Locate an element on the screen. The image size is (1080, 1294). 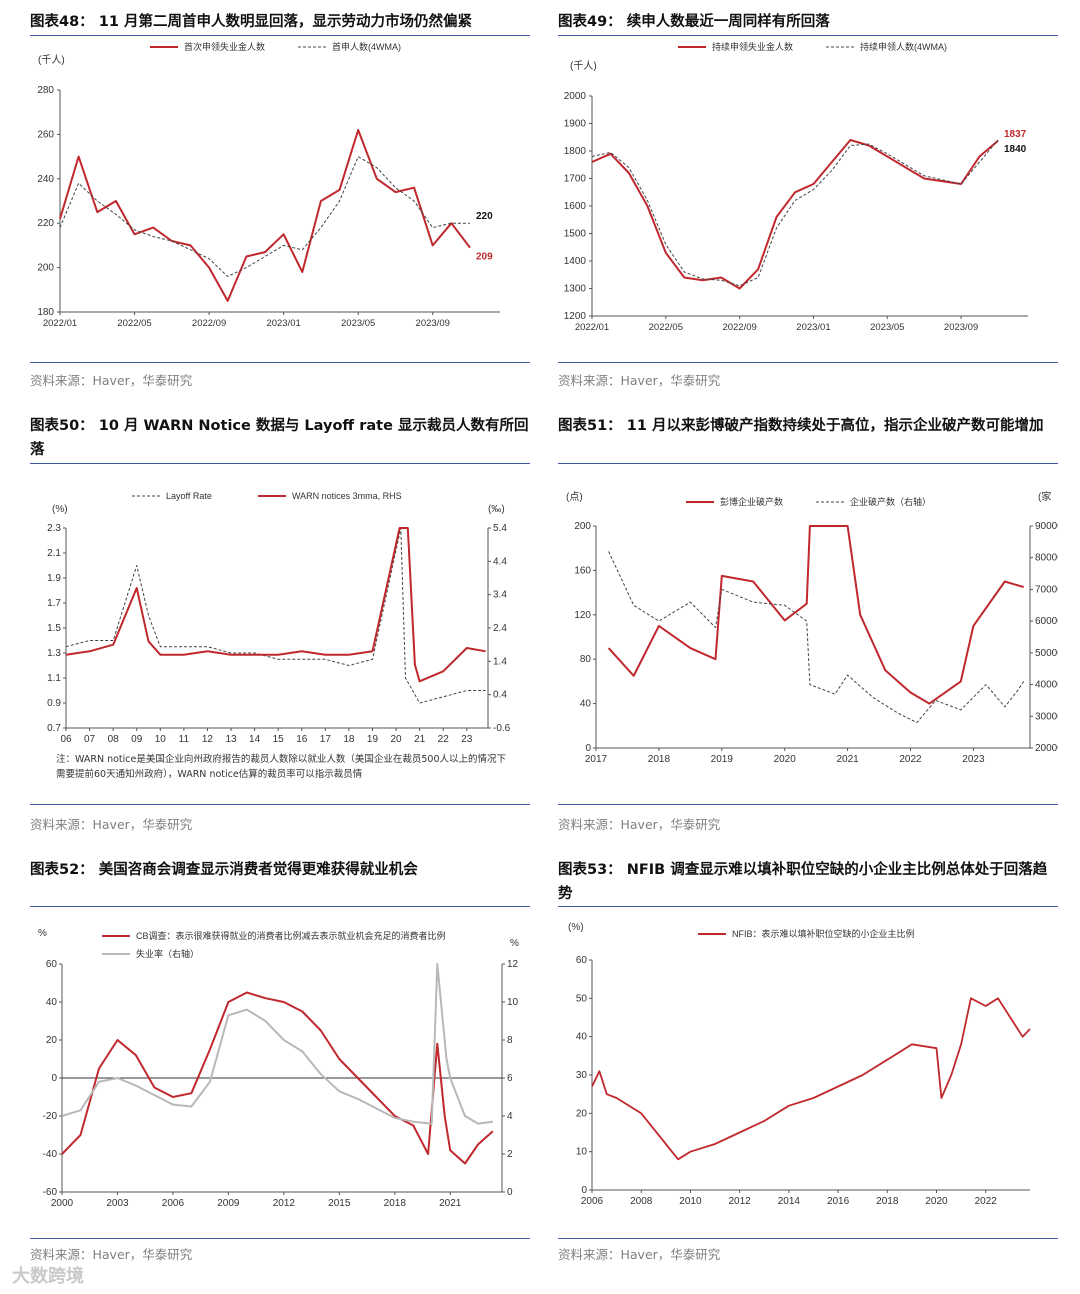
y-tick-label: 160 is located at coordinates (582, 570).